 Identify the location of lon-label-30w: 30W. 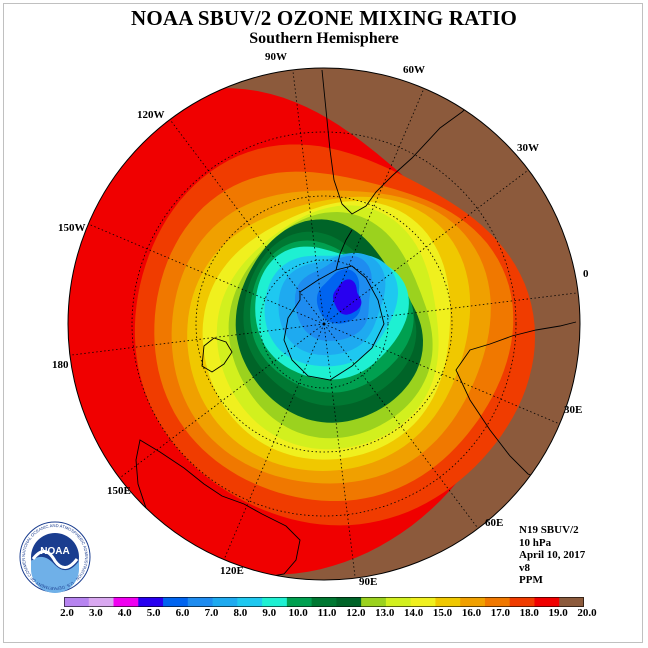
(528, 148).